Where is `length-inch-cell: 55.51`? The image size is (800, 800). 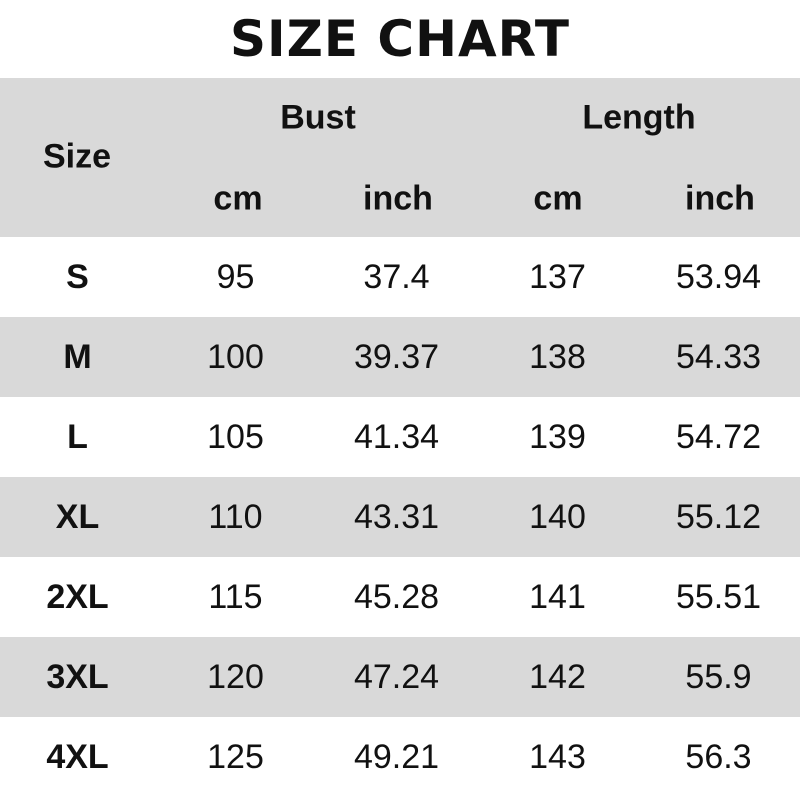 length-inch-cell: 55.51 is located at coordinates (718, 596).